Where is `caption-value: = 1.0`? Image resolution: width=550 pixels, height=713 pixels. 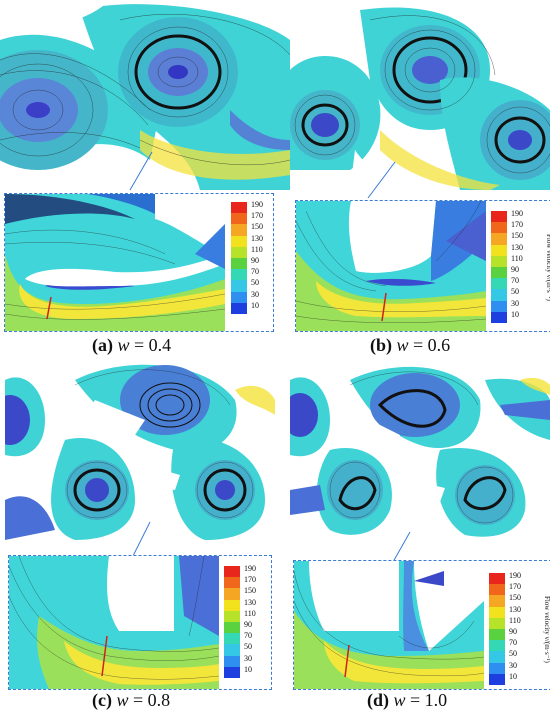 caption-value: = 1.0 is located at coordinates (426, 700).